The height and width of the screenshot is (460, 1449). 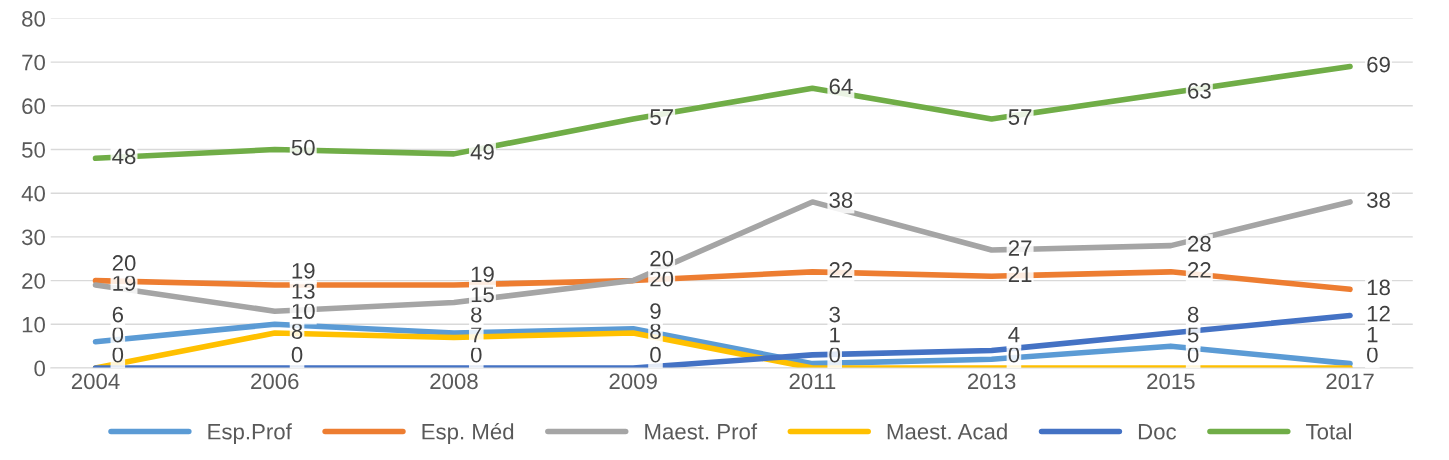 What do you see at coordinates (33, 193) in the screenshot?
I see `y-tick-label: 40` at bounding box center [33, 193].